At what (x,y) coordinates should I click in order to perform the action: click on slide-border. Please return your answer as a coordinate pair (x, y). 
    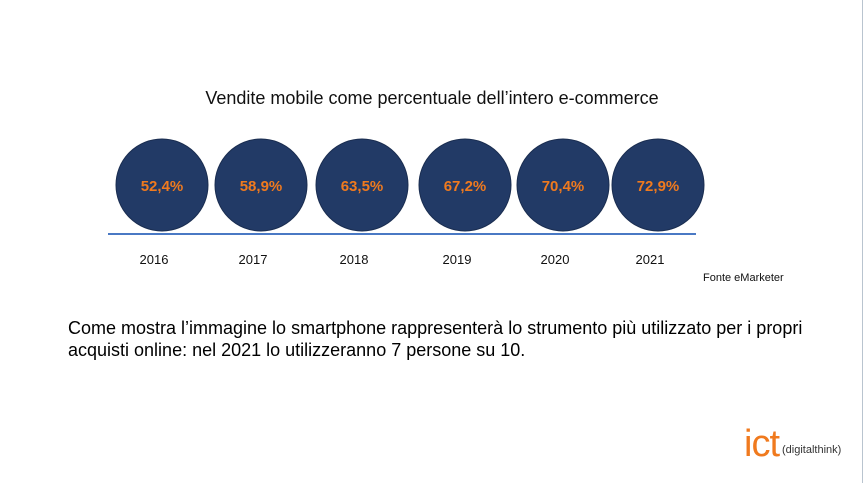
    Looking at the image, I should click on (862, 241).